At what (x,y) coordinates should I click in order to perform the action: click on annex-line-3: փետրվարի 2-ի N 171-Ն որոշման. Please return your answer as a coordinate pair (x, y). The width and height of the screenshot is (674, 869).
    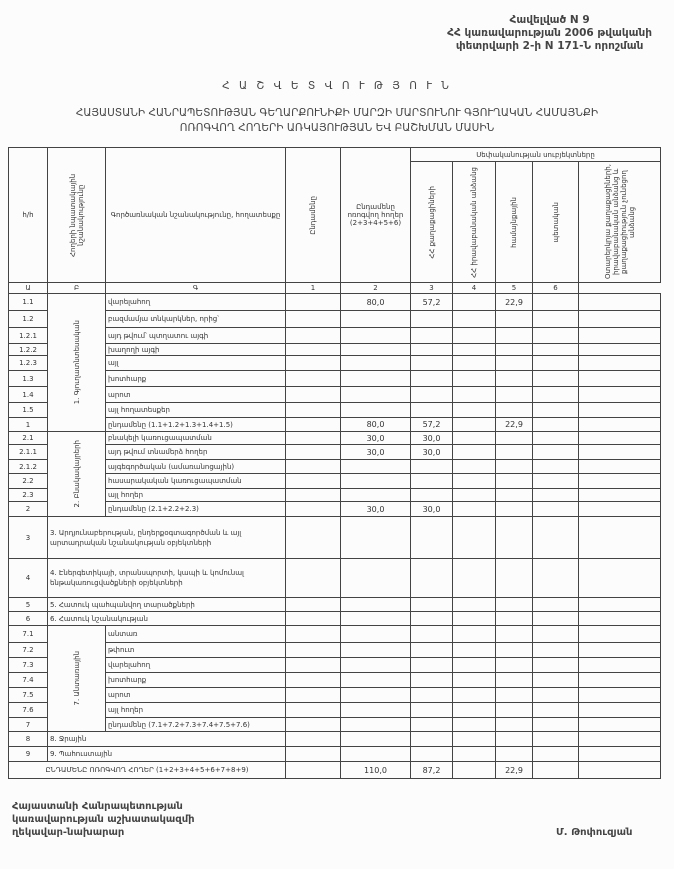
    Looking at the image, I should click on (549, 46).